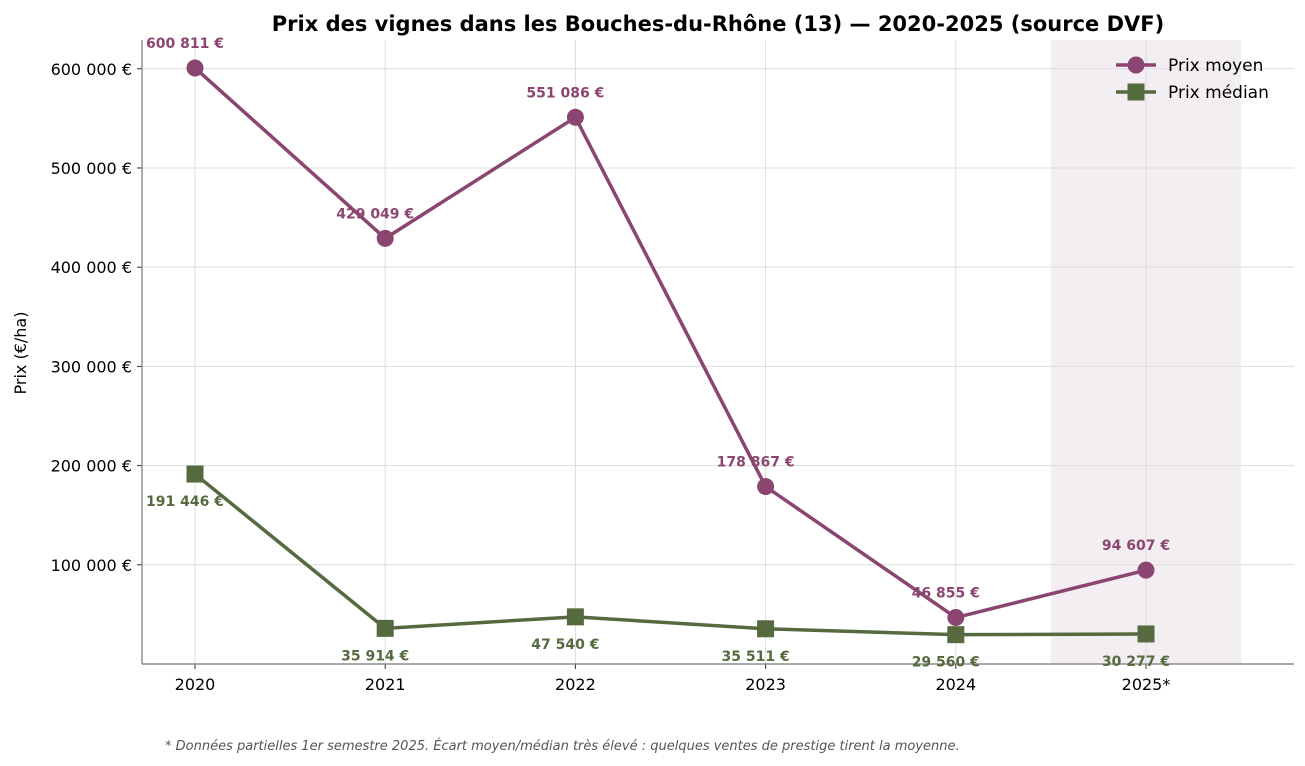 The image size is (1305, 766). I want to click on data-label: 35 914 €, so click(375, 656).